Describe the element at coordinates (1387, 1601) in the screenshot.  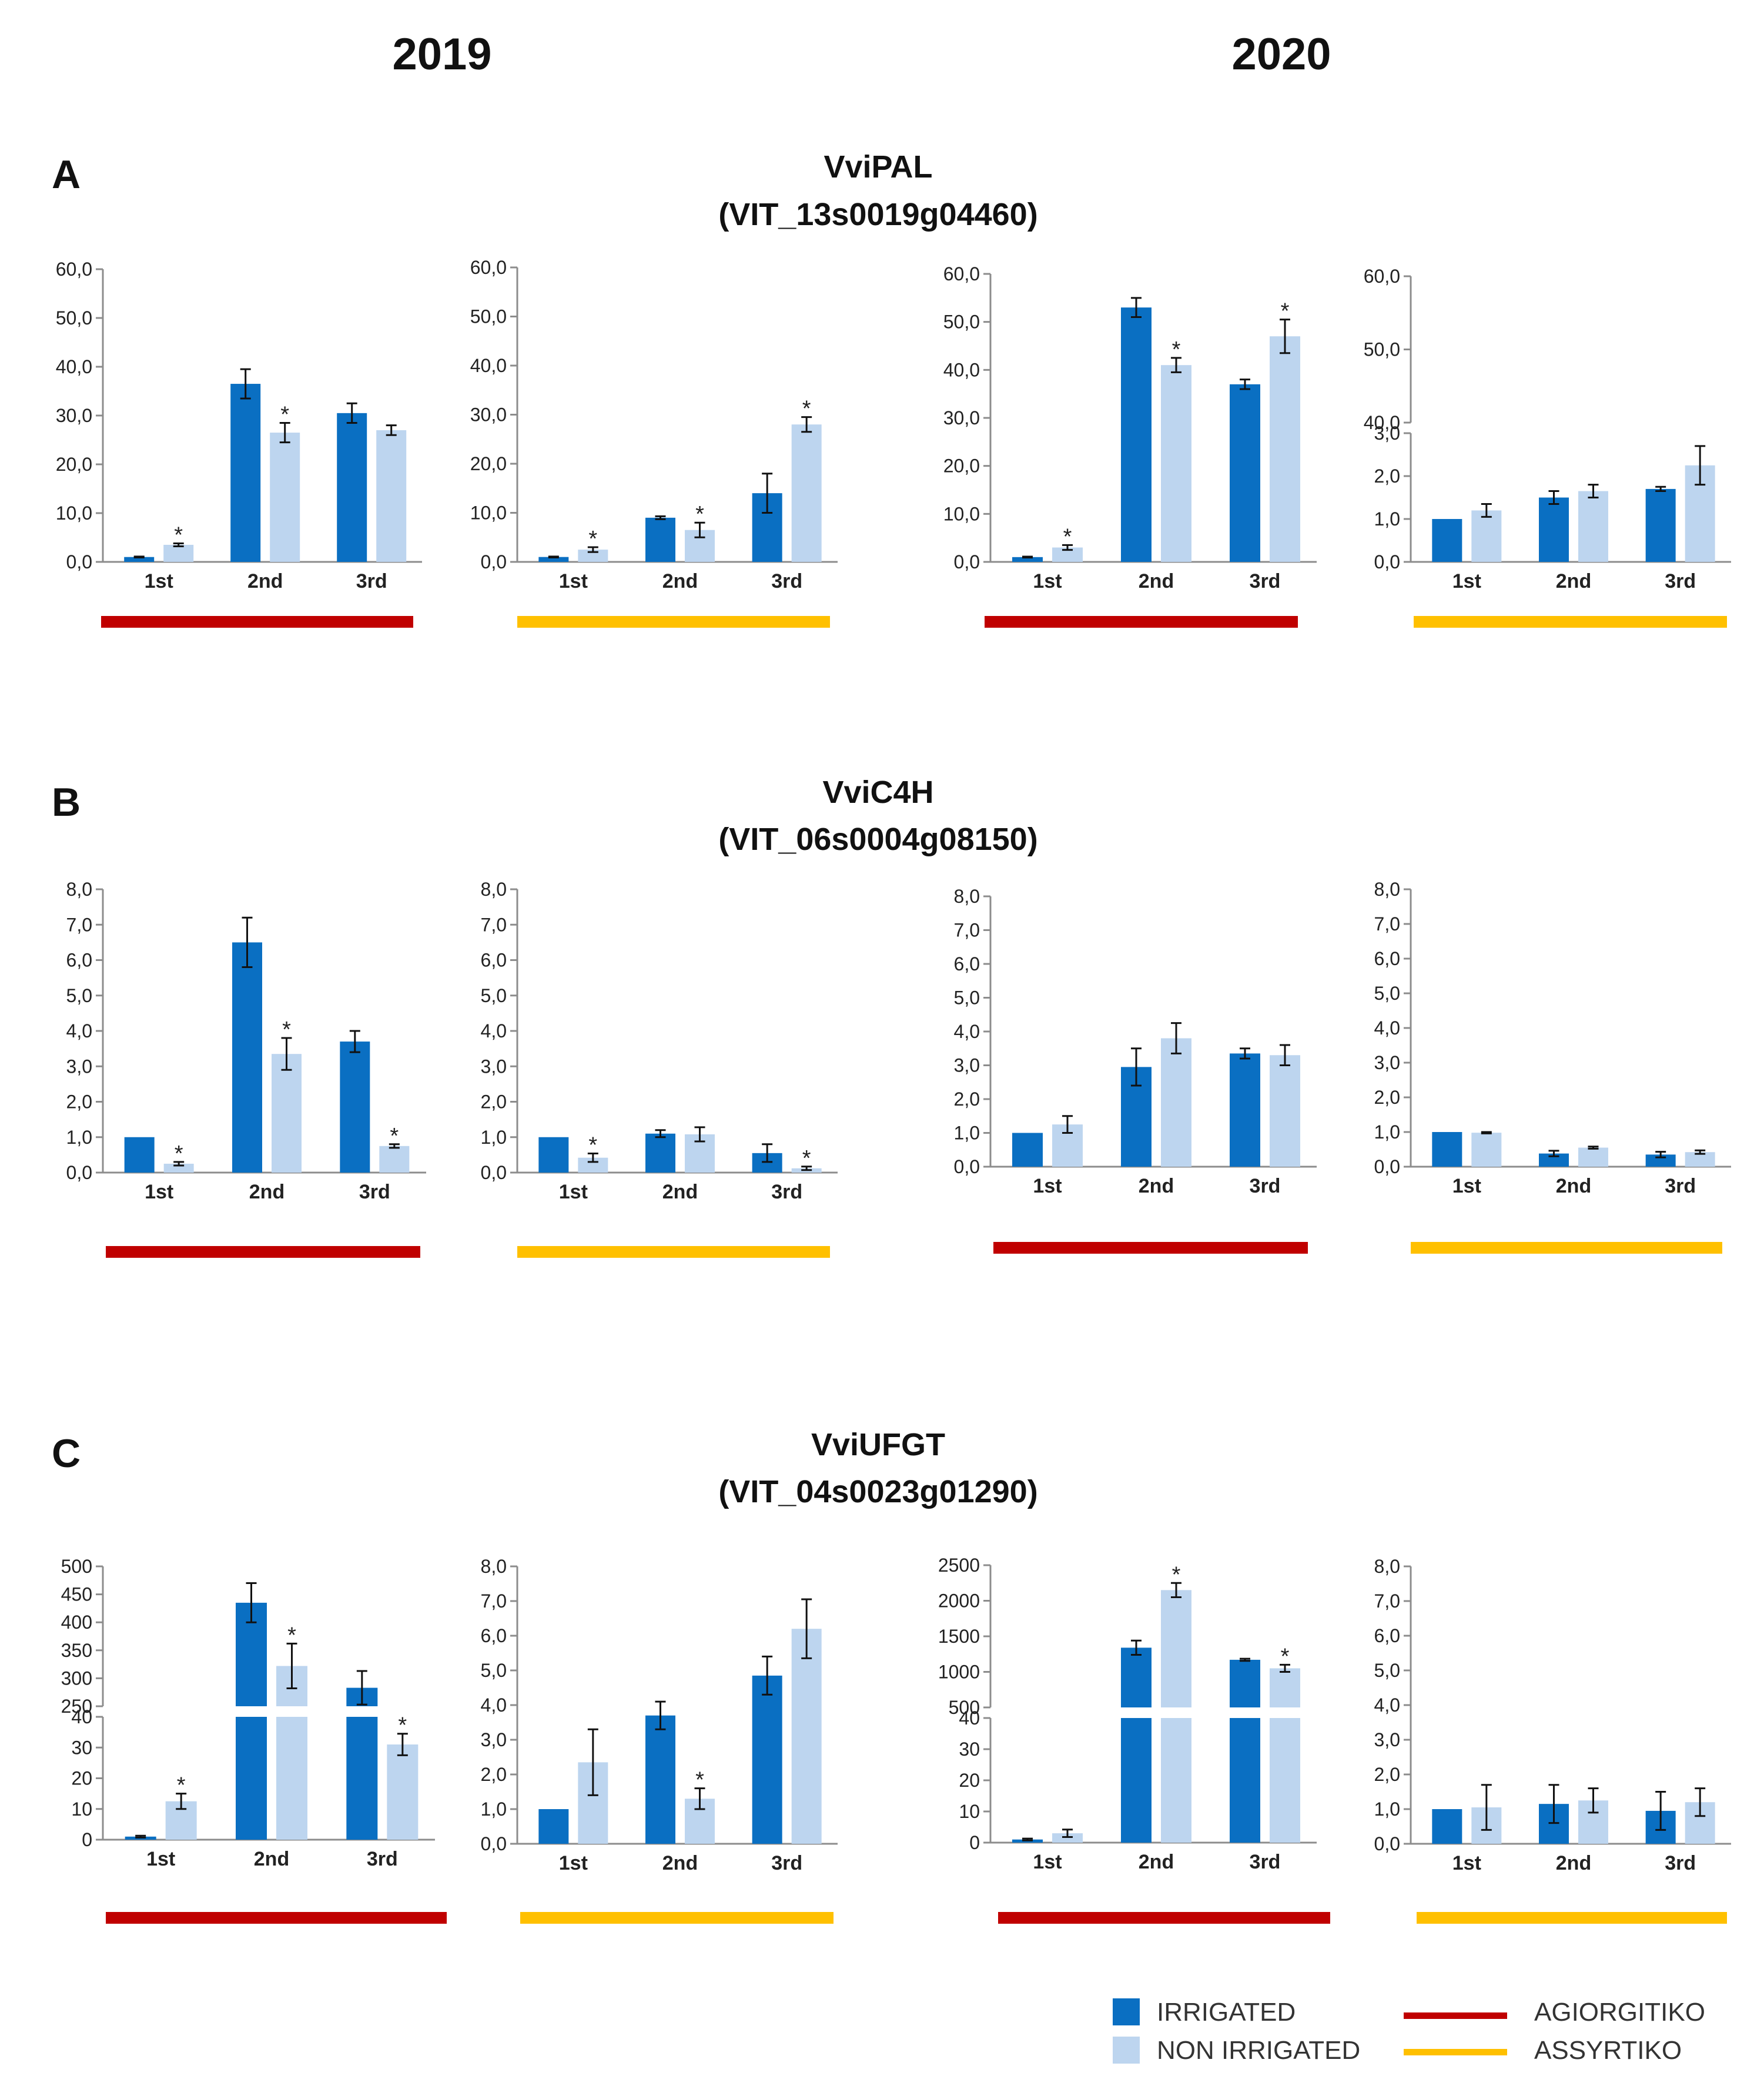
I see `chart-12-tick-label: 7,0` at that location.